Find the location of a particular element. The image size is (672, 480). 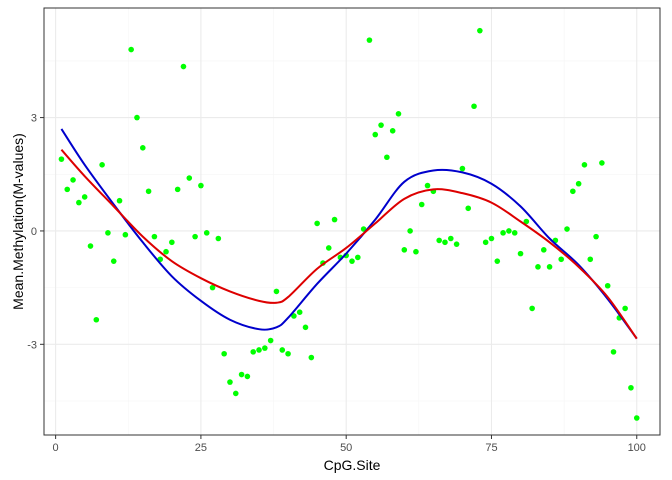

x-axis: 0 25 50 75 100 is located at coordinates (349, 444).